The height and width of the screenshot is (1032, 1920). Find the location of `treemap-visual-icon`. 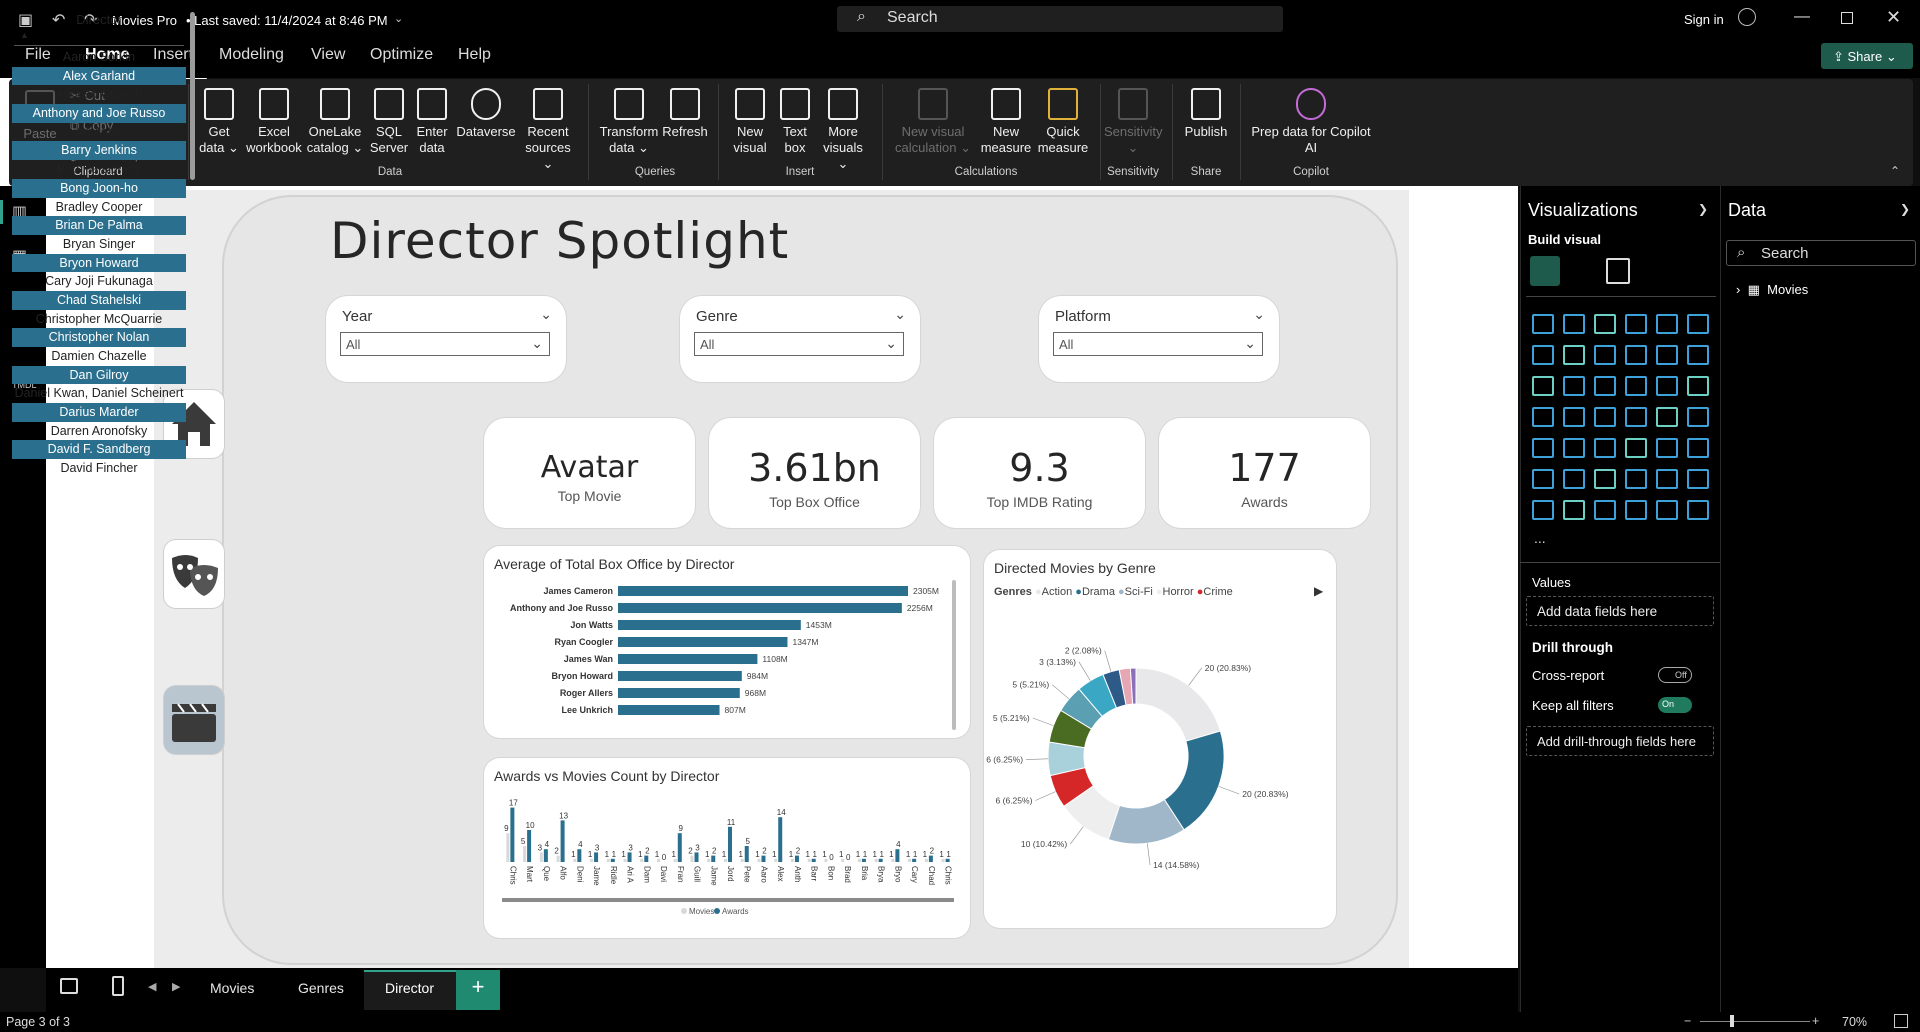

treemap-visual-icon is located at coordinates (1543, 417).